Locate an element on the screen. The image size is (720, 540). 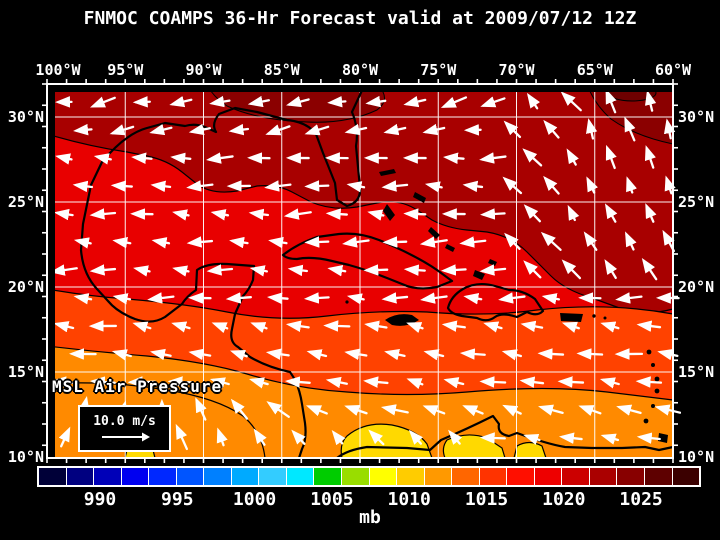
island-puerto-rico is located at coordinates (571, 317).